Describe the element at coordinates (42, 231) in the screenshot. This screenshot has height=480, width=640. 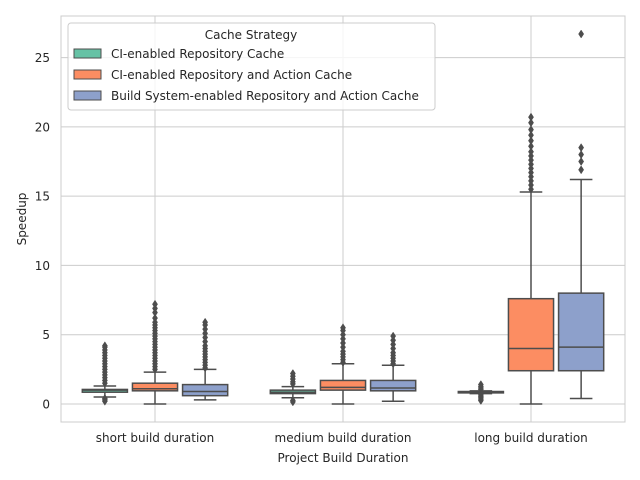
I see `y-tick-labels: 0 5 10 15 20 25` at that location.